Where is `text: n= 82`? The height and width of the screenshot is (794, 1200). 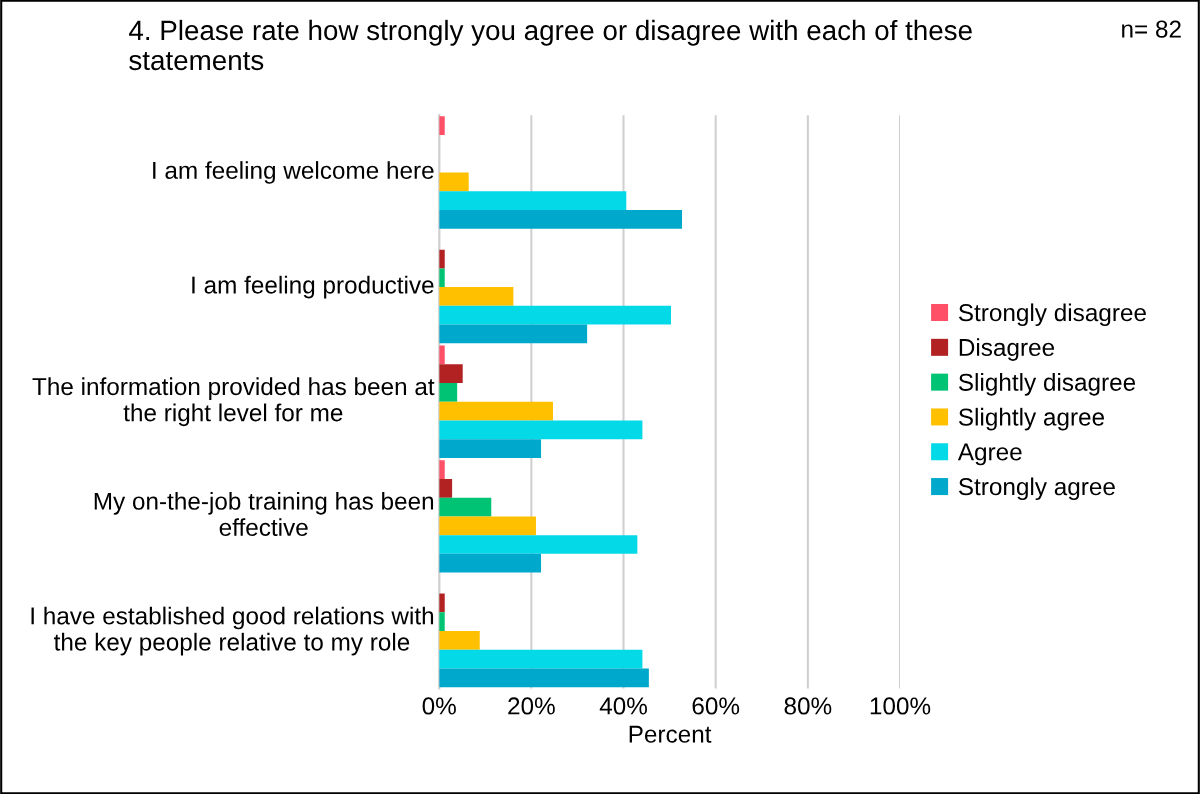
text: n= 82 is located at coordinates (1151, 29).